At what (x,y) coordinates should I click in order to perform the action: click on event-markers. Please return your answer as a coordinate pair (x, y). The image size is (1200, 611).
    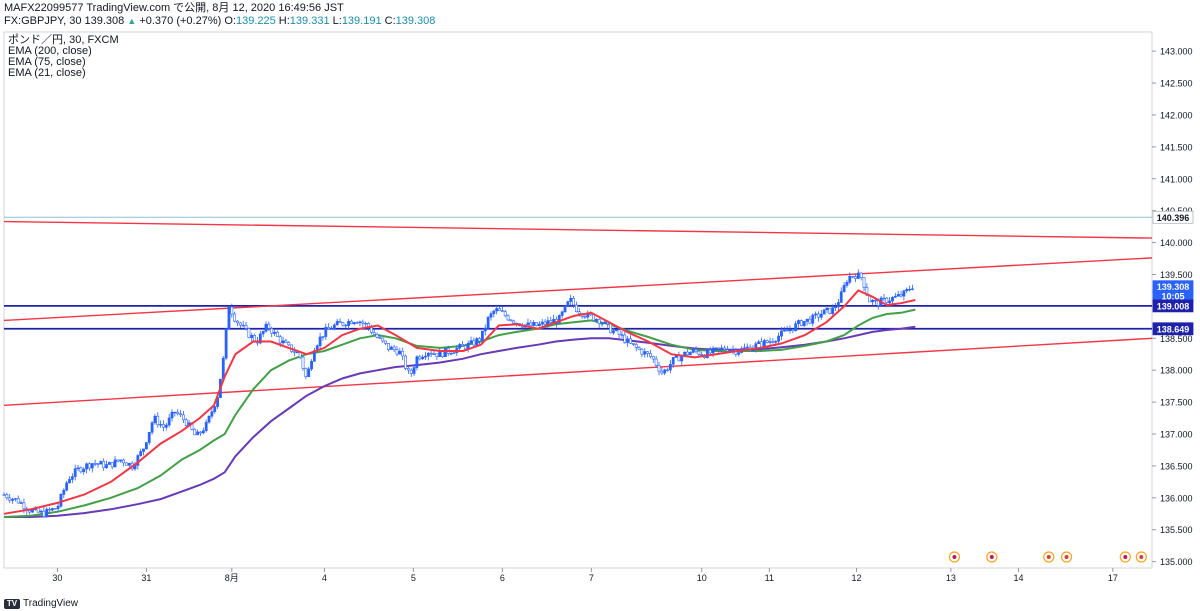
    Looking at the image, I should click on (1047, 557).